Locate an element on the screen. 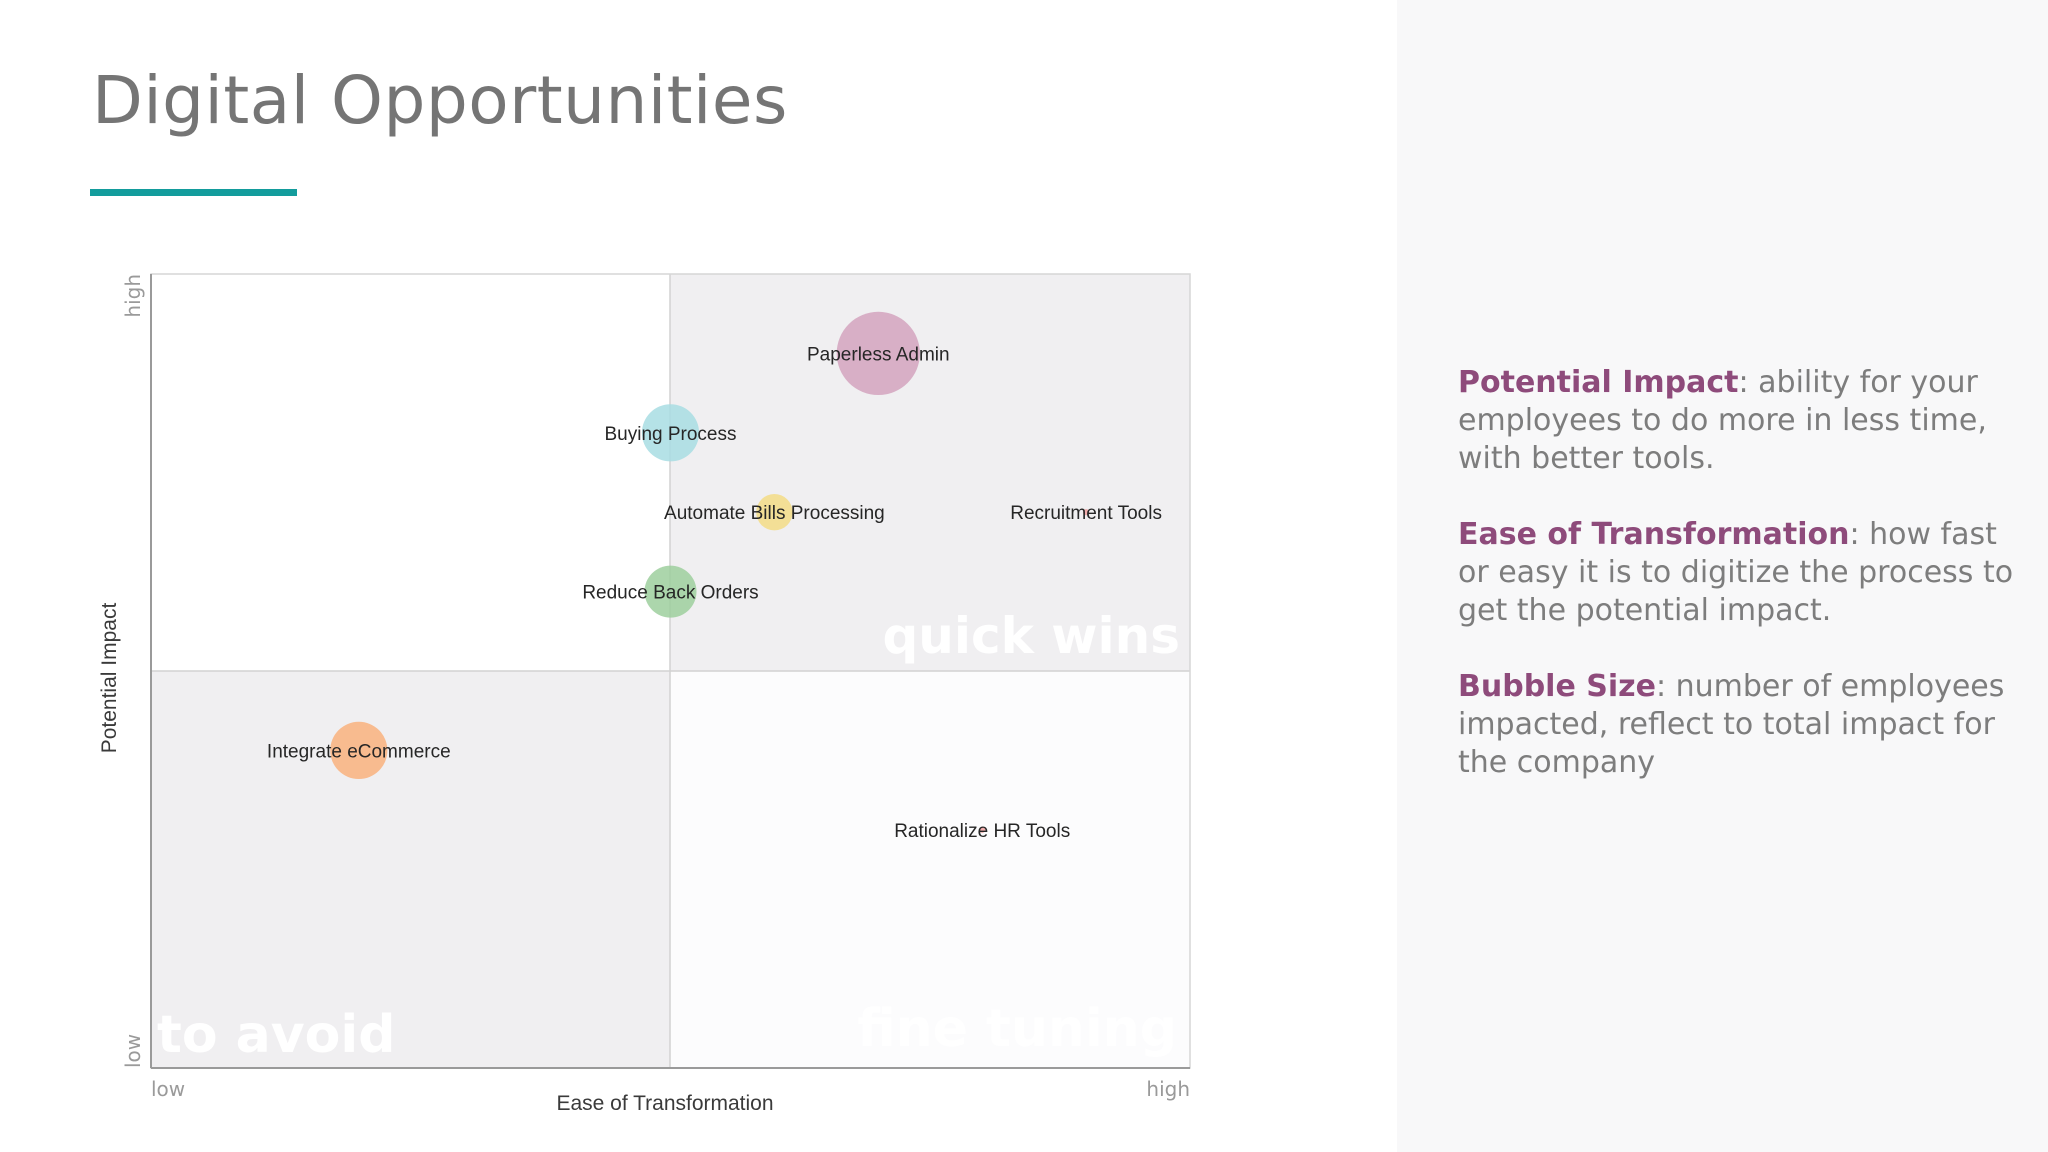 This screenshot has width=2048, height=1152. quadrant-bg-bottom-right is located at coordinates (930, 869).